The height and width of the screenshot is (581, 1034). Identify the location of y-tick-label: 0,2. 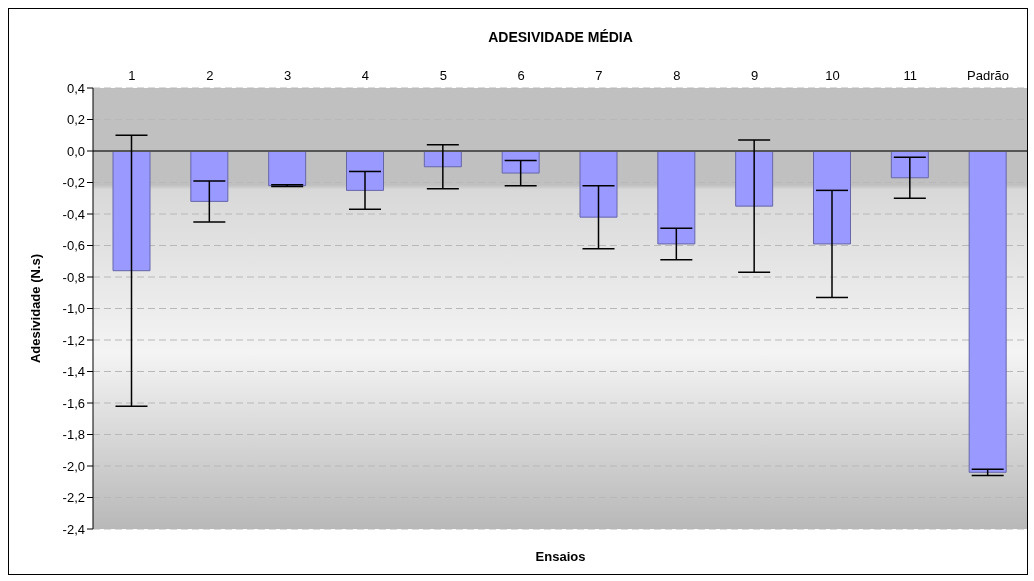
(75, 120).